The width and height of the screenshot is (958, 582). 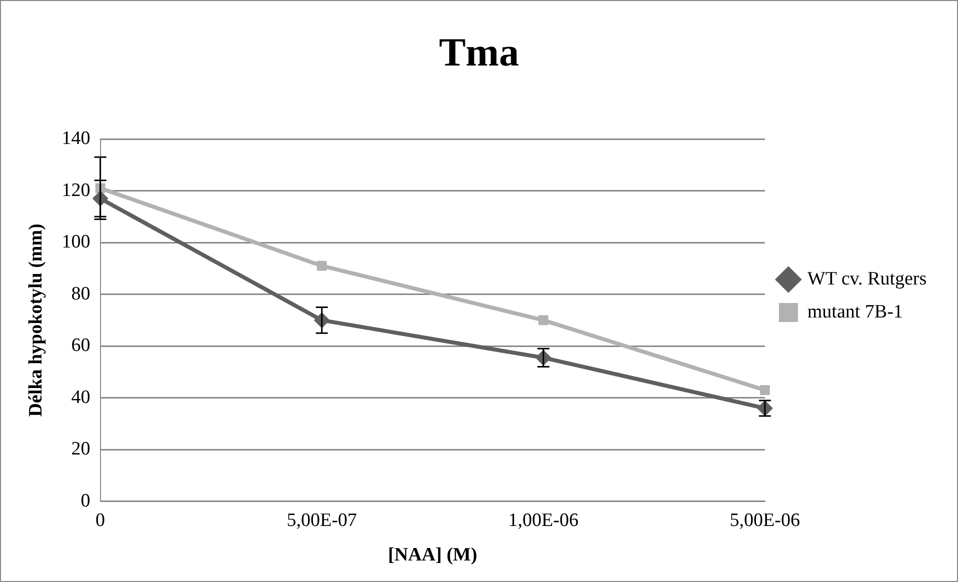 What do you see at coordinates (76, 138) in the screenshot?
I see `y-tick-label: 140` at bounding box center [76, 138].